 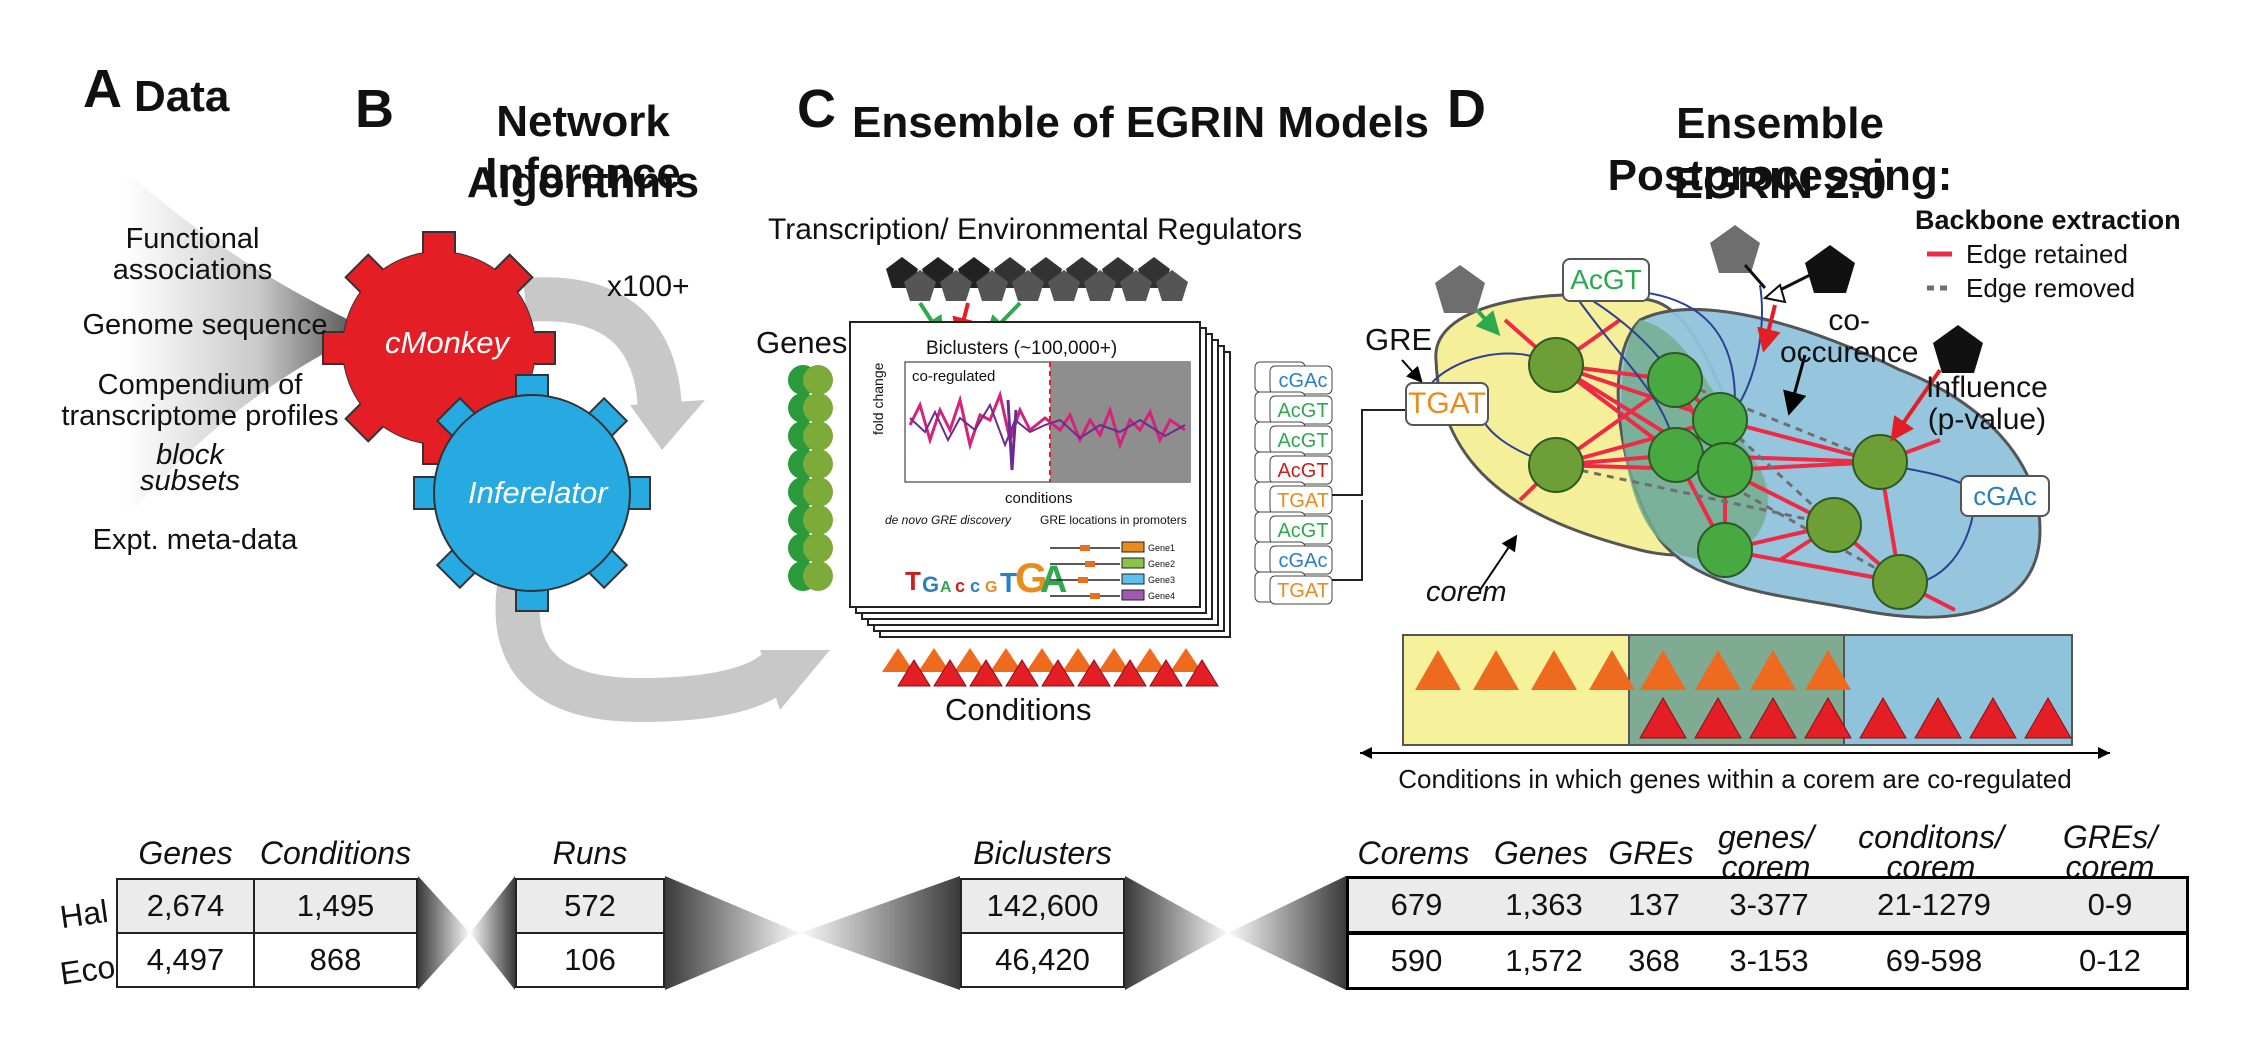 I want to click on header-runs: Runs, so click(x=590, y=853).